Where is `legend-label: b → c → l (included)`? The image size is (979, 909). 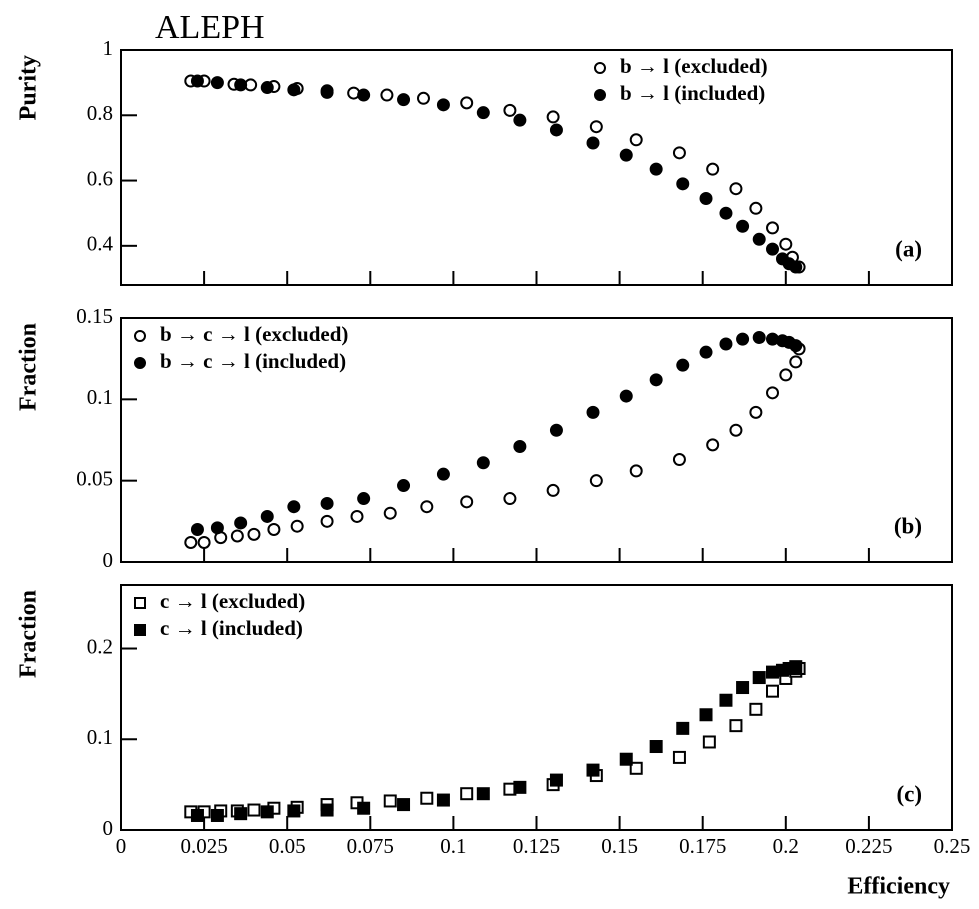 legend-label: b → c → l (included) is located at coordinates (253, 361).